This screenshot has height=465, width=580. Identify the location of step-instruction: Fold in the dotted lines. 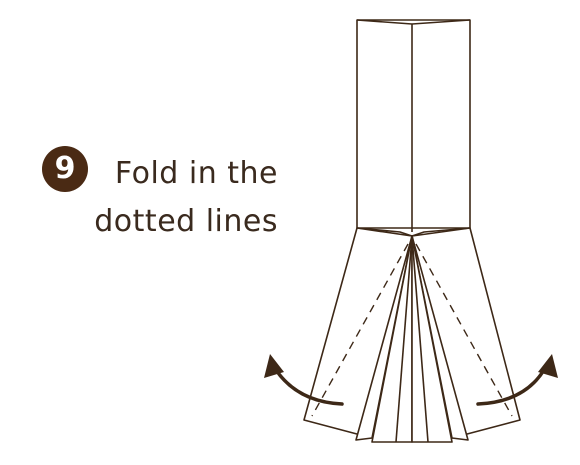
(186, 198).